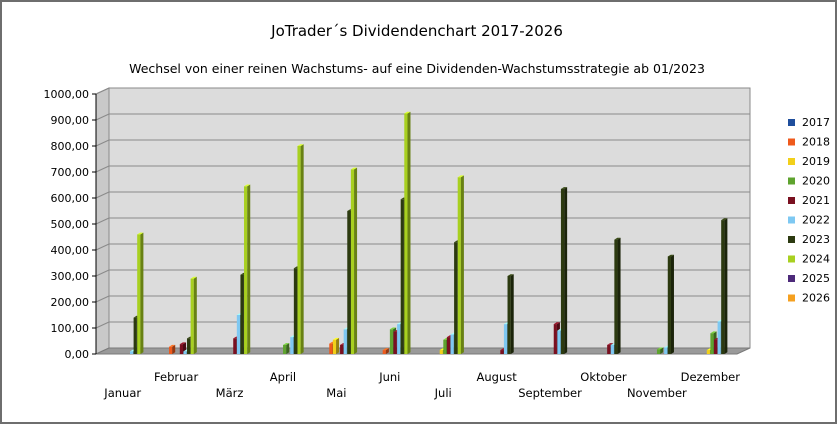 The image size is (837, 424). Describe the element at coordinates (70, 328) in the screenshot. I see `y-tick-label: 100,00` at that location.